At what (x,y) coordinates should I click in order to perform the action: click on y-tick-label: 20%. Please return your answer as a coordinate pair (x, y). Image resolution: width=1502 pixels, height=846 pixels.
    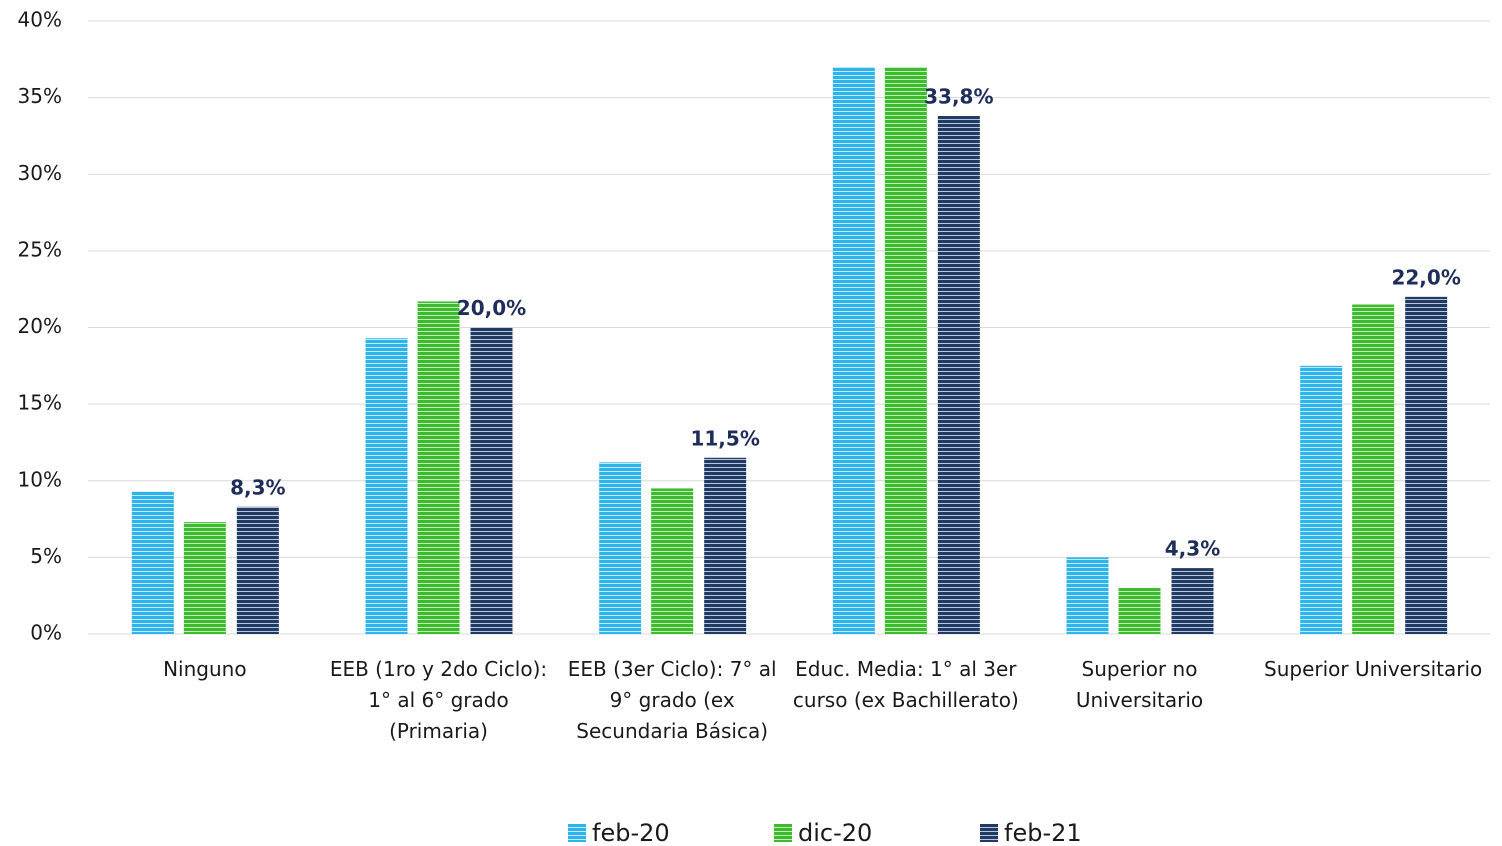
    Looking at the image, I should click on (40, 326).